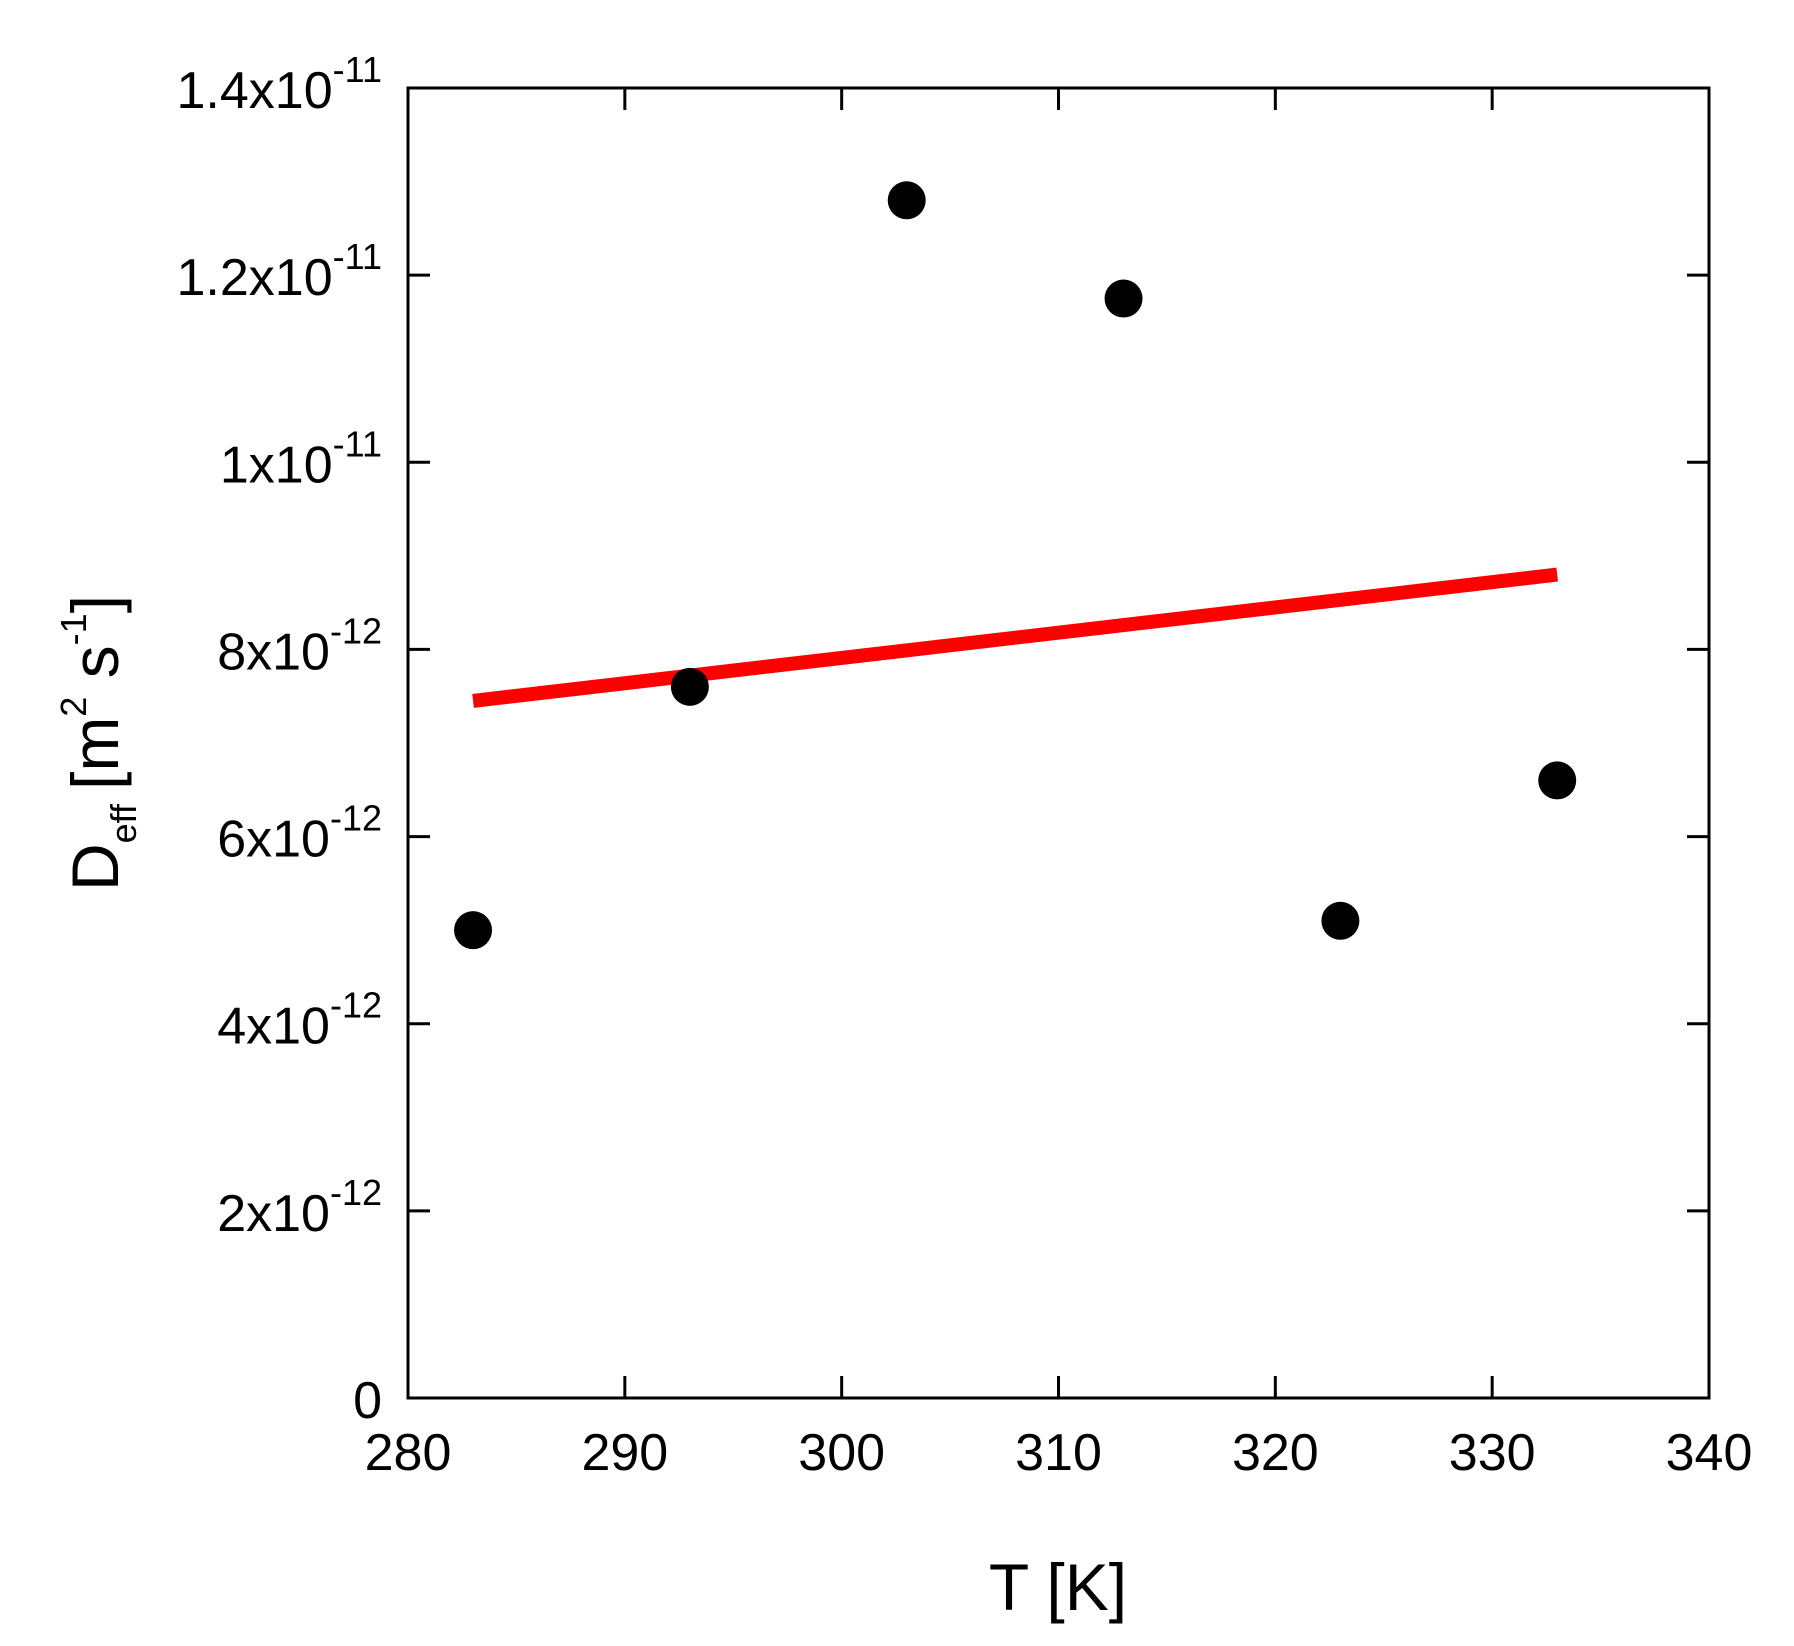 The width and height of the screenshot is (1794, 1646). What do you see at coordinates (624, 1453) in the screenshot?
I see `x-tick-label: 290` at bounding box center [624, 1453].